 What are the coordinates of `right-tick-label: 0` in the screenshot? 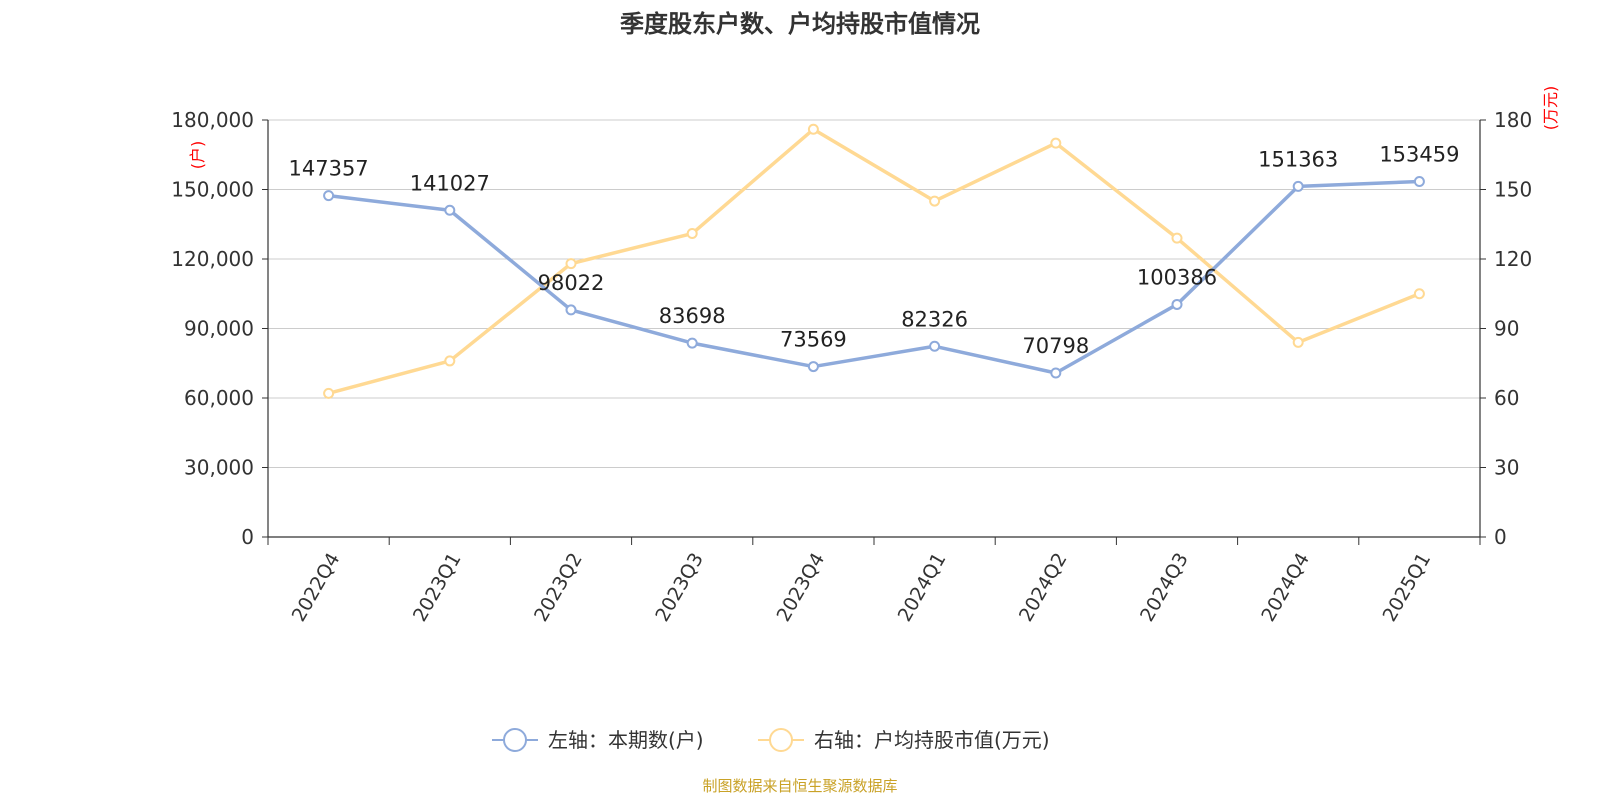 It's located at (1500, 537).